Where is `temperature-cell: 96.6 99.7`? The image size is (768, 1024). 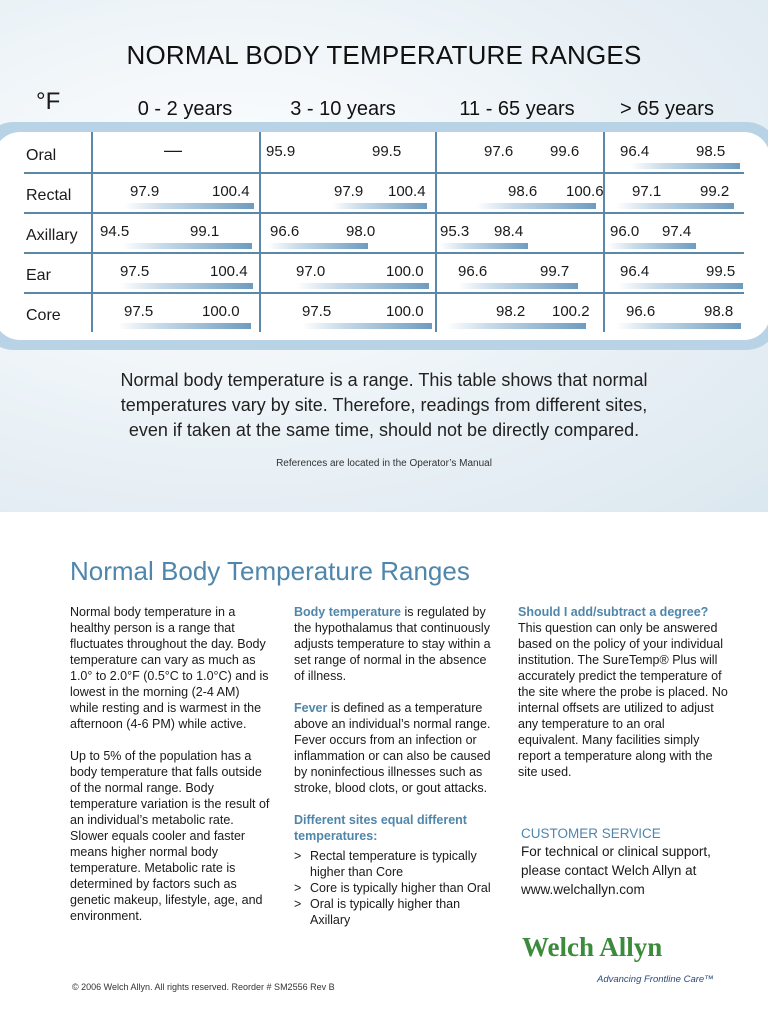
temperature-cell: 96.6 99.7 is located at coordinates (519, 272).